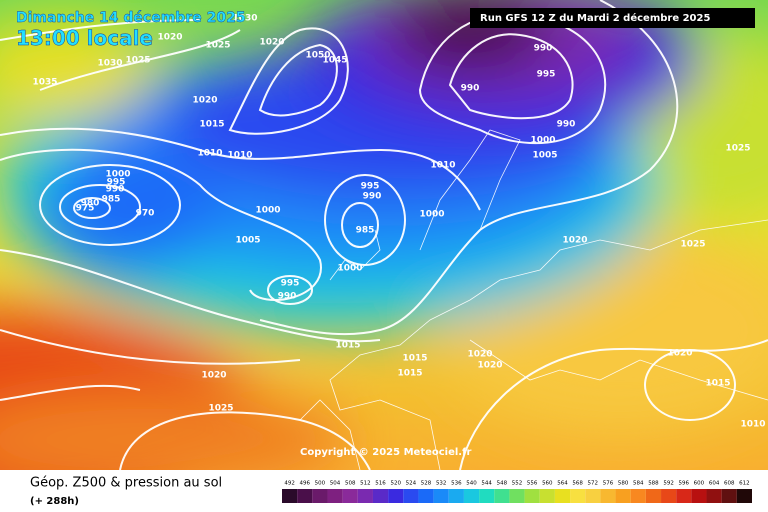  What do you see at coordinates (577, 484) in the screenshot?
I see `colorbar-label: 568` at bounding box center [577, 484].